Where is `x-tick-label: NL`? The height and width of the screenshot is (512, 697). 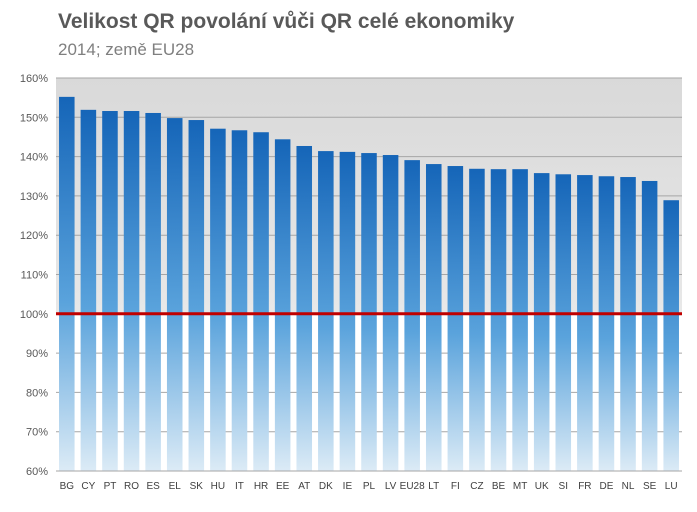 x-tick-label: NL is located at coordinates (628, 486).